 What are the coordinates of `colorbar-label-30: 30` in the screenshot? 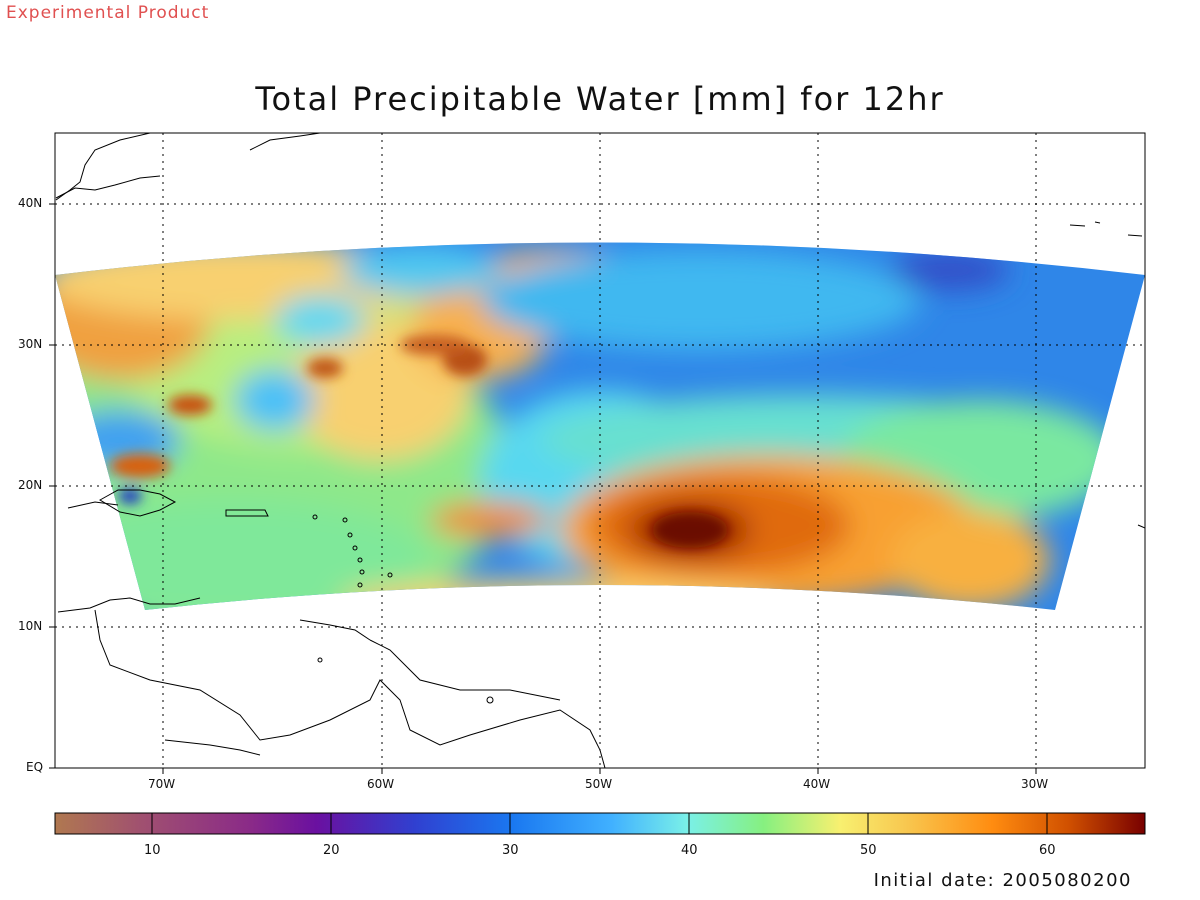 It's located at (510, 850).